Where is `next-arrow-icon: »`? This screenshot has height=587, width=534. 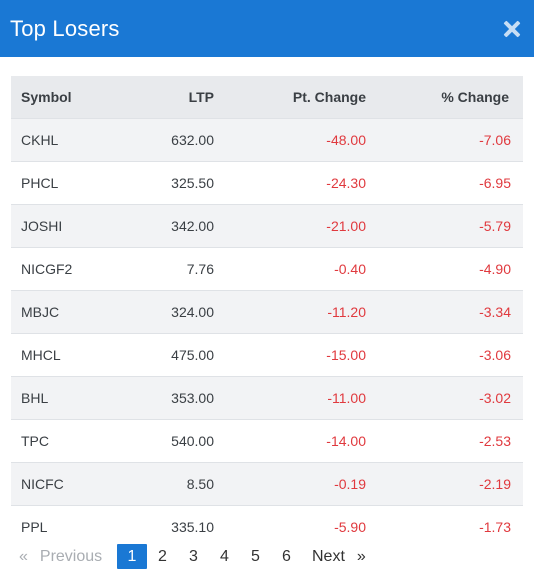 next-arrow-icon: » is located at coordinates (361, 556).